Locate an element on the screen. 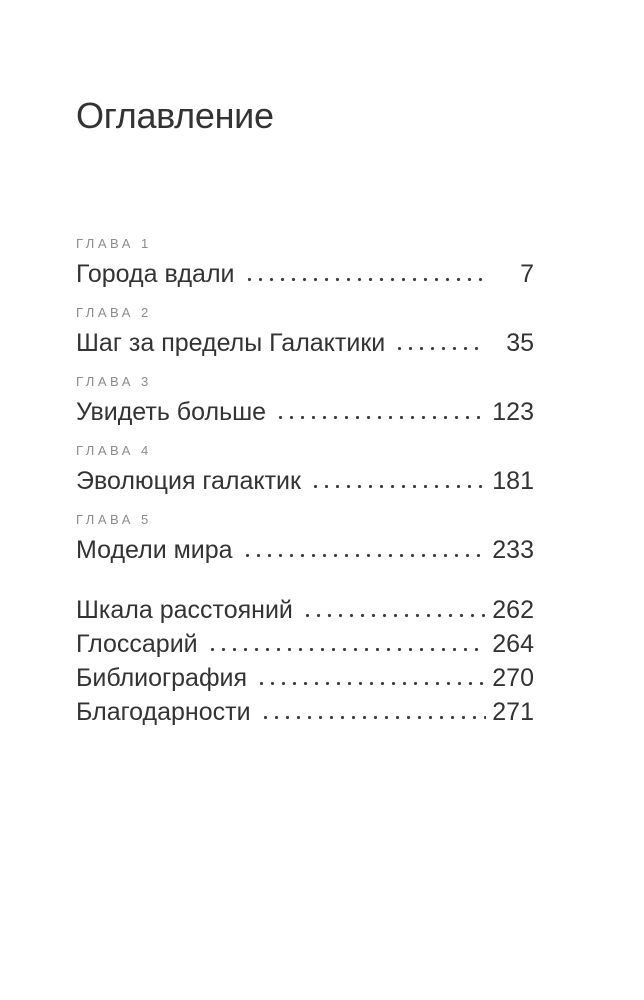 Image resolution: width=644 pixels, height=1000 pixels. section-page-number: 271 is located at coordinates (513, 712).